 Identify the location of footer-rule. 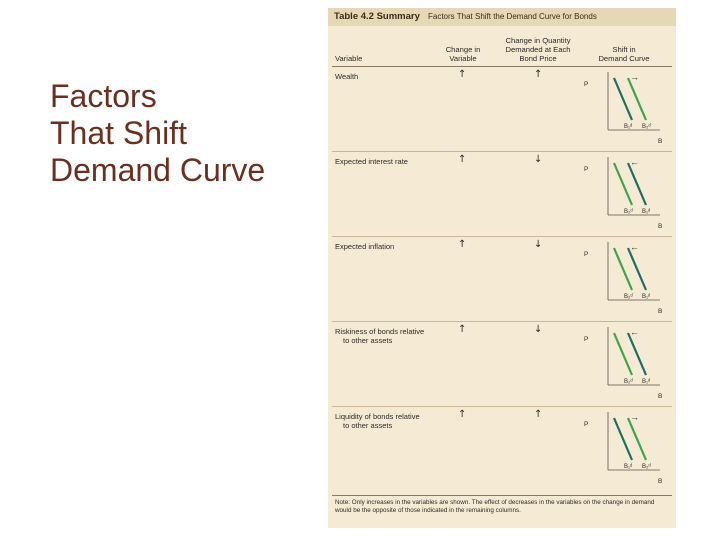
(502, 495).